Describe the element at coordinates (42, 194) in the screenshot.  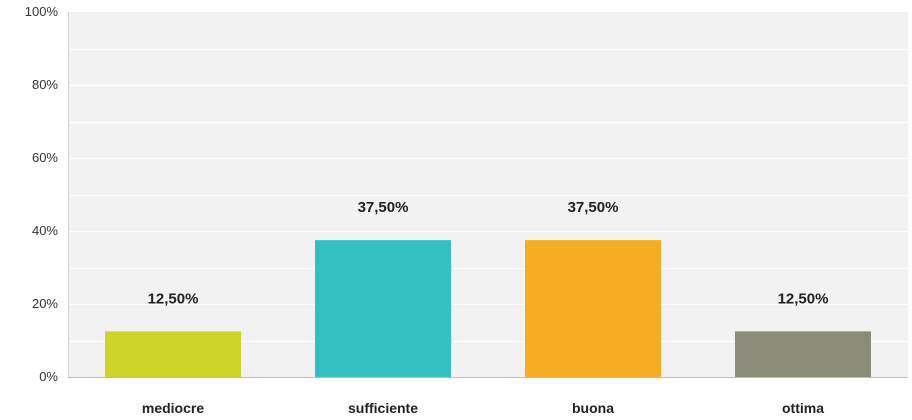
I see `y-axis-ticks: 0% 20% 40% 60% 80% 100%` at that location.